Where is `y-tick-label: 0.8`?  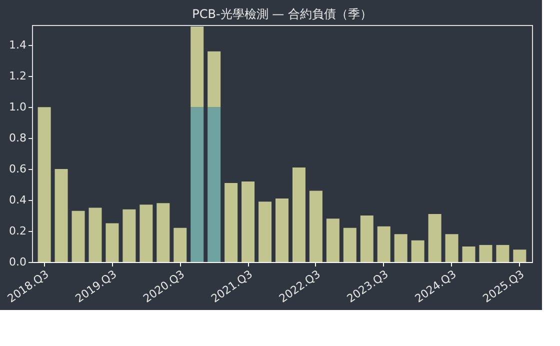 y-tick-label: 0.8 is located at coordinates (17, 138).